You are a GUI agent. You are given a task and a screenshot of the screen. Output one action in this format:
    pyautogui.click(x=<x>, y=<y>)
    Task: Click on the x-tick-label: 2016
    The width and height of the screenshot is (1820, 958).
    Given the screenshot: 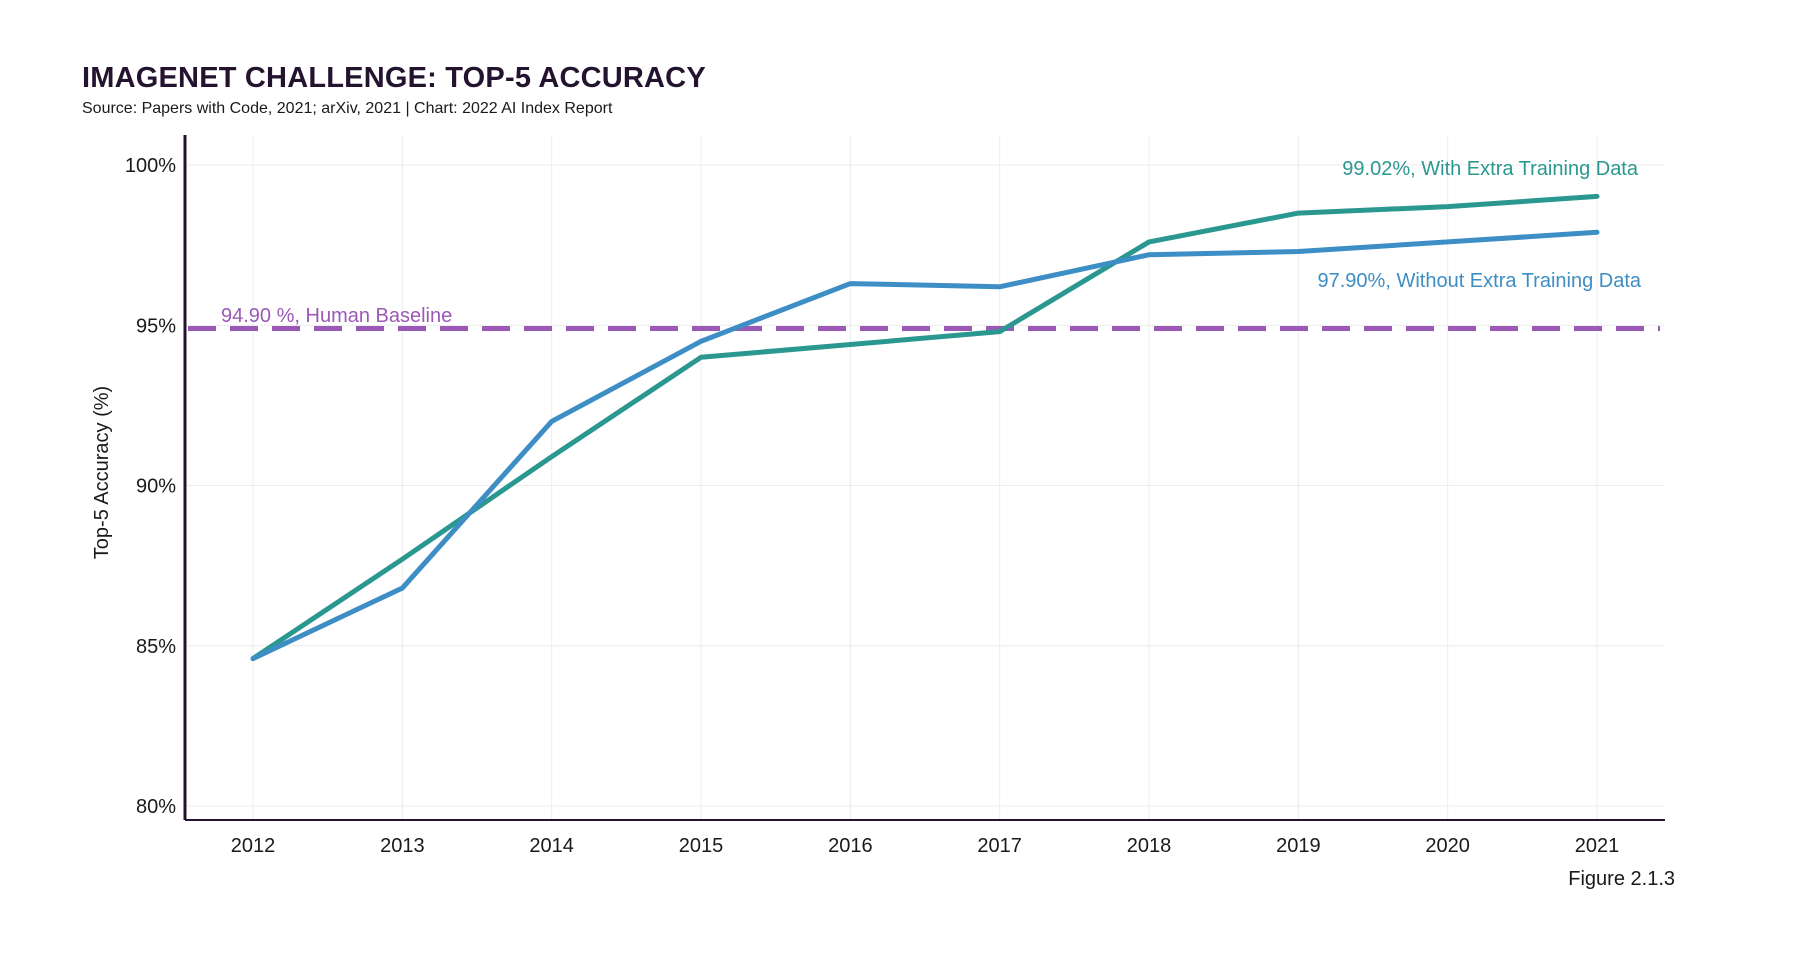 What is the action you would take?
    pyautogui.click(x=850, y=846)
    